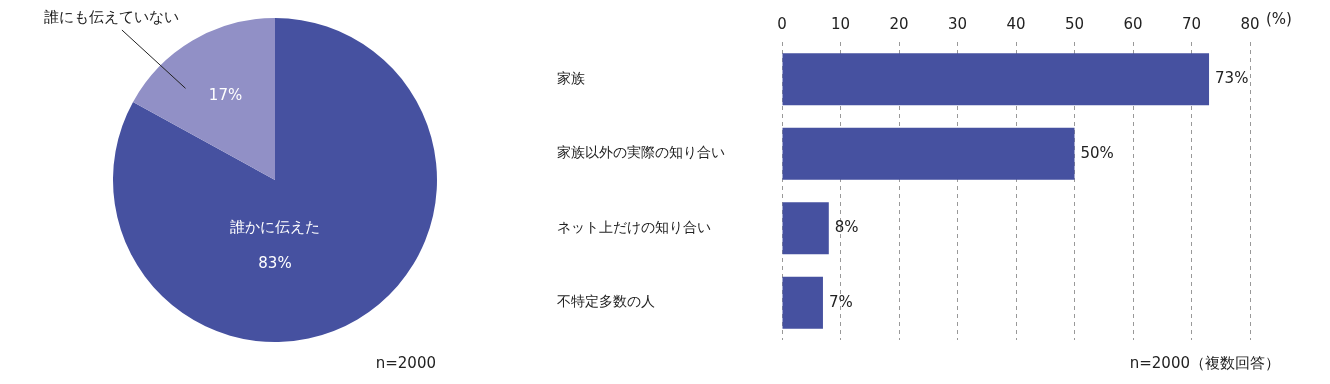 Image resolution: width=1330 pixels, height=384 pixels. Describe the element at coordinates (1279, 18) in the screenshot. I see `x-axis-title: (%)` at that location.